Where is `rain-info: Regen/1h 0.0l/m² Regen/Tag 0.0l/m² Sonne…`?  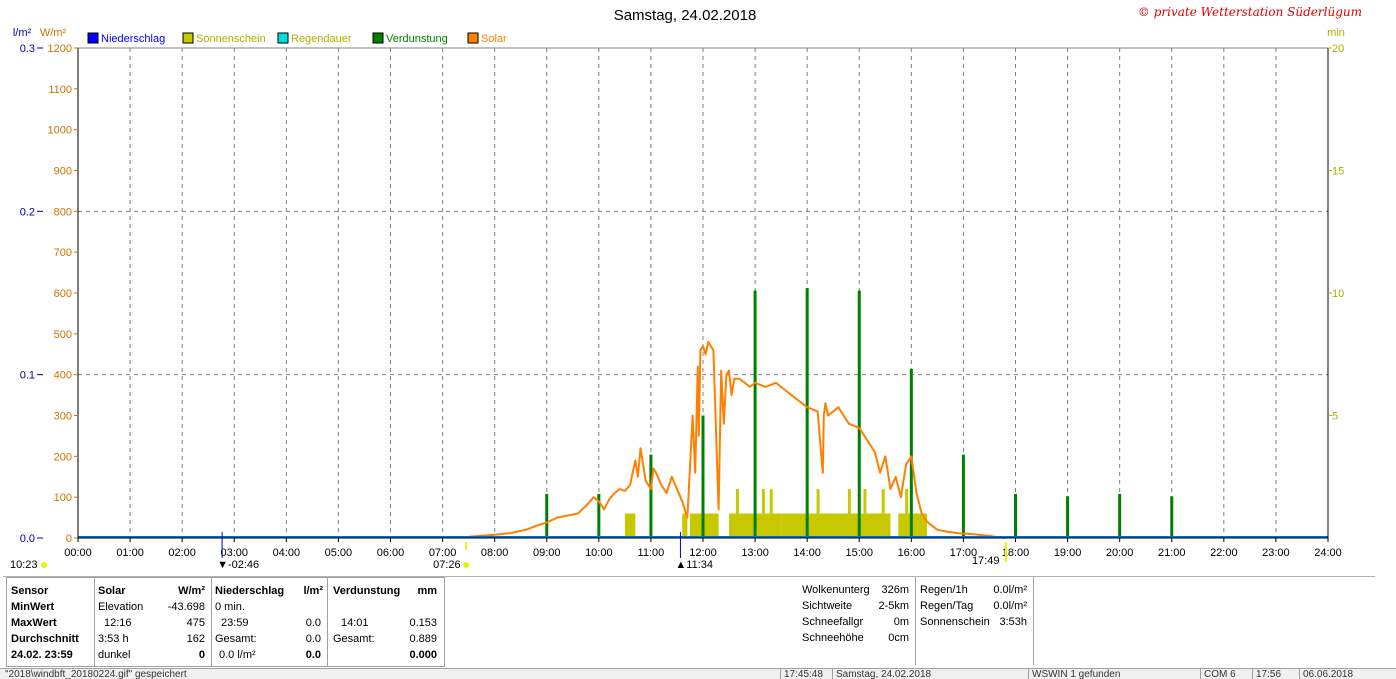
rain-info: Regen/1h 0.0l/m² Regen/Tag 0.0l/m² Sonne… is located at coordinates (975, 621).